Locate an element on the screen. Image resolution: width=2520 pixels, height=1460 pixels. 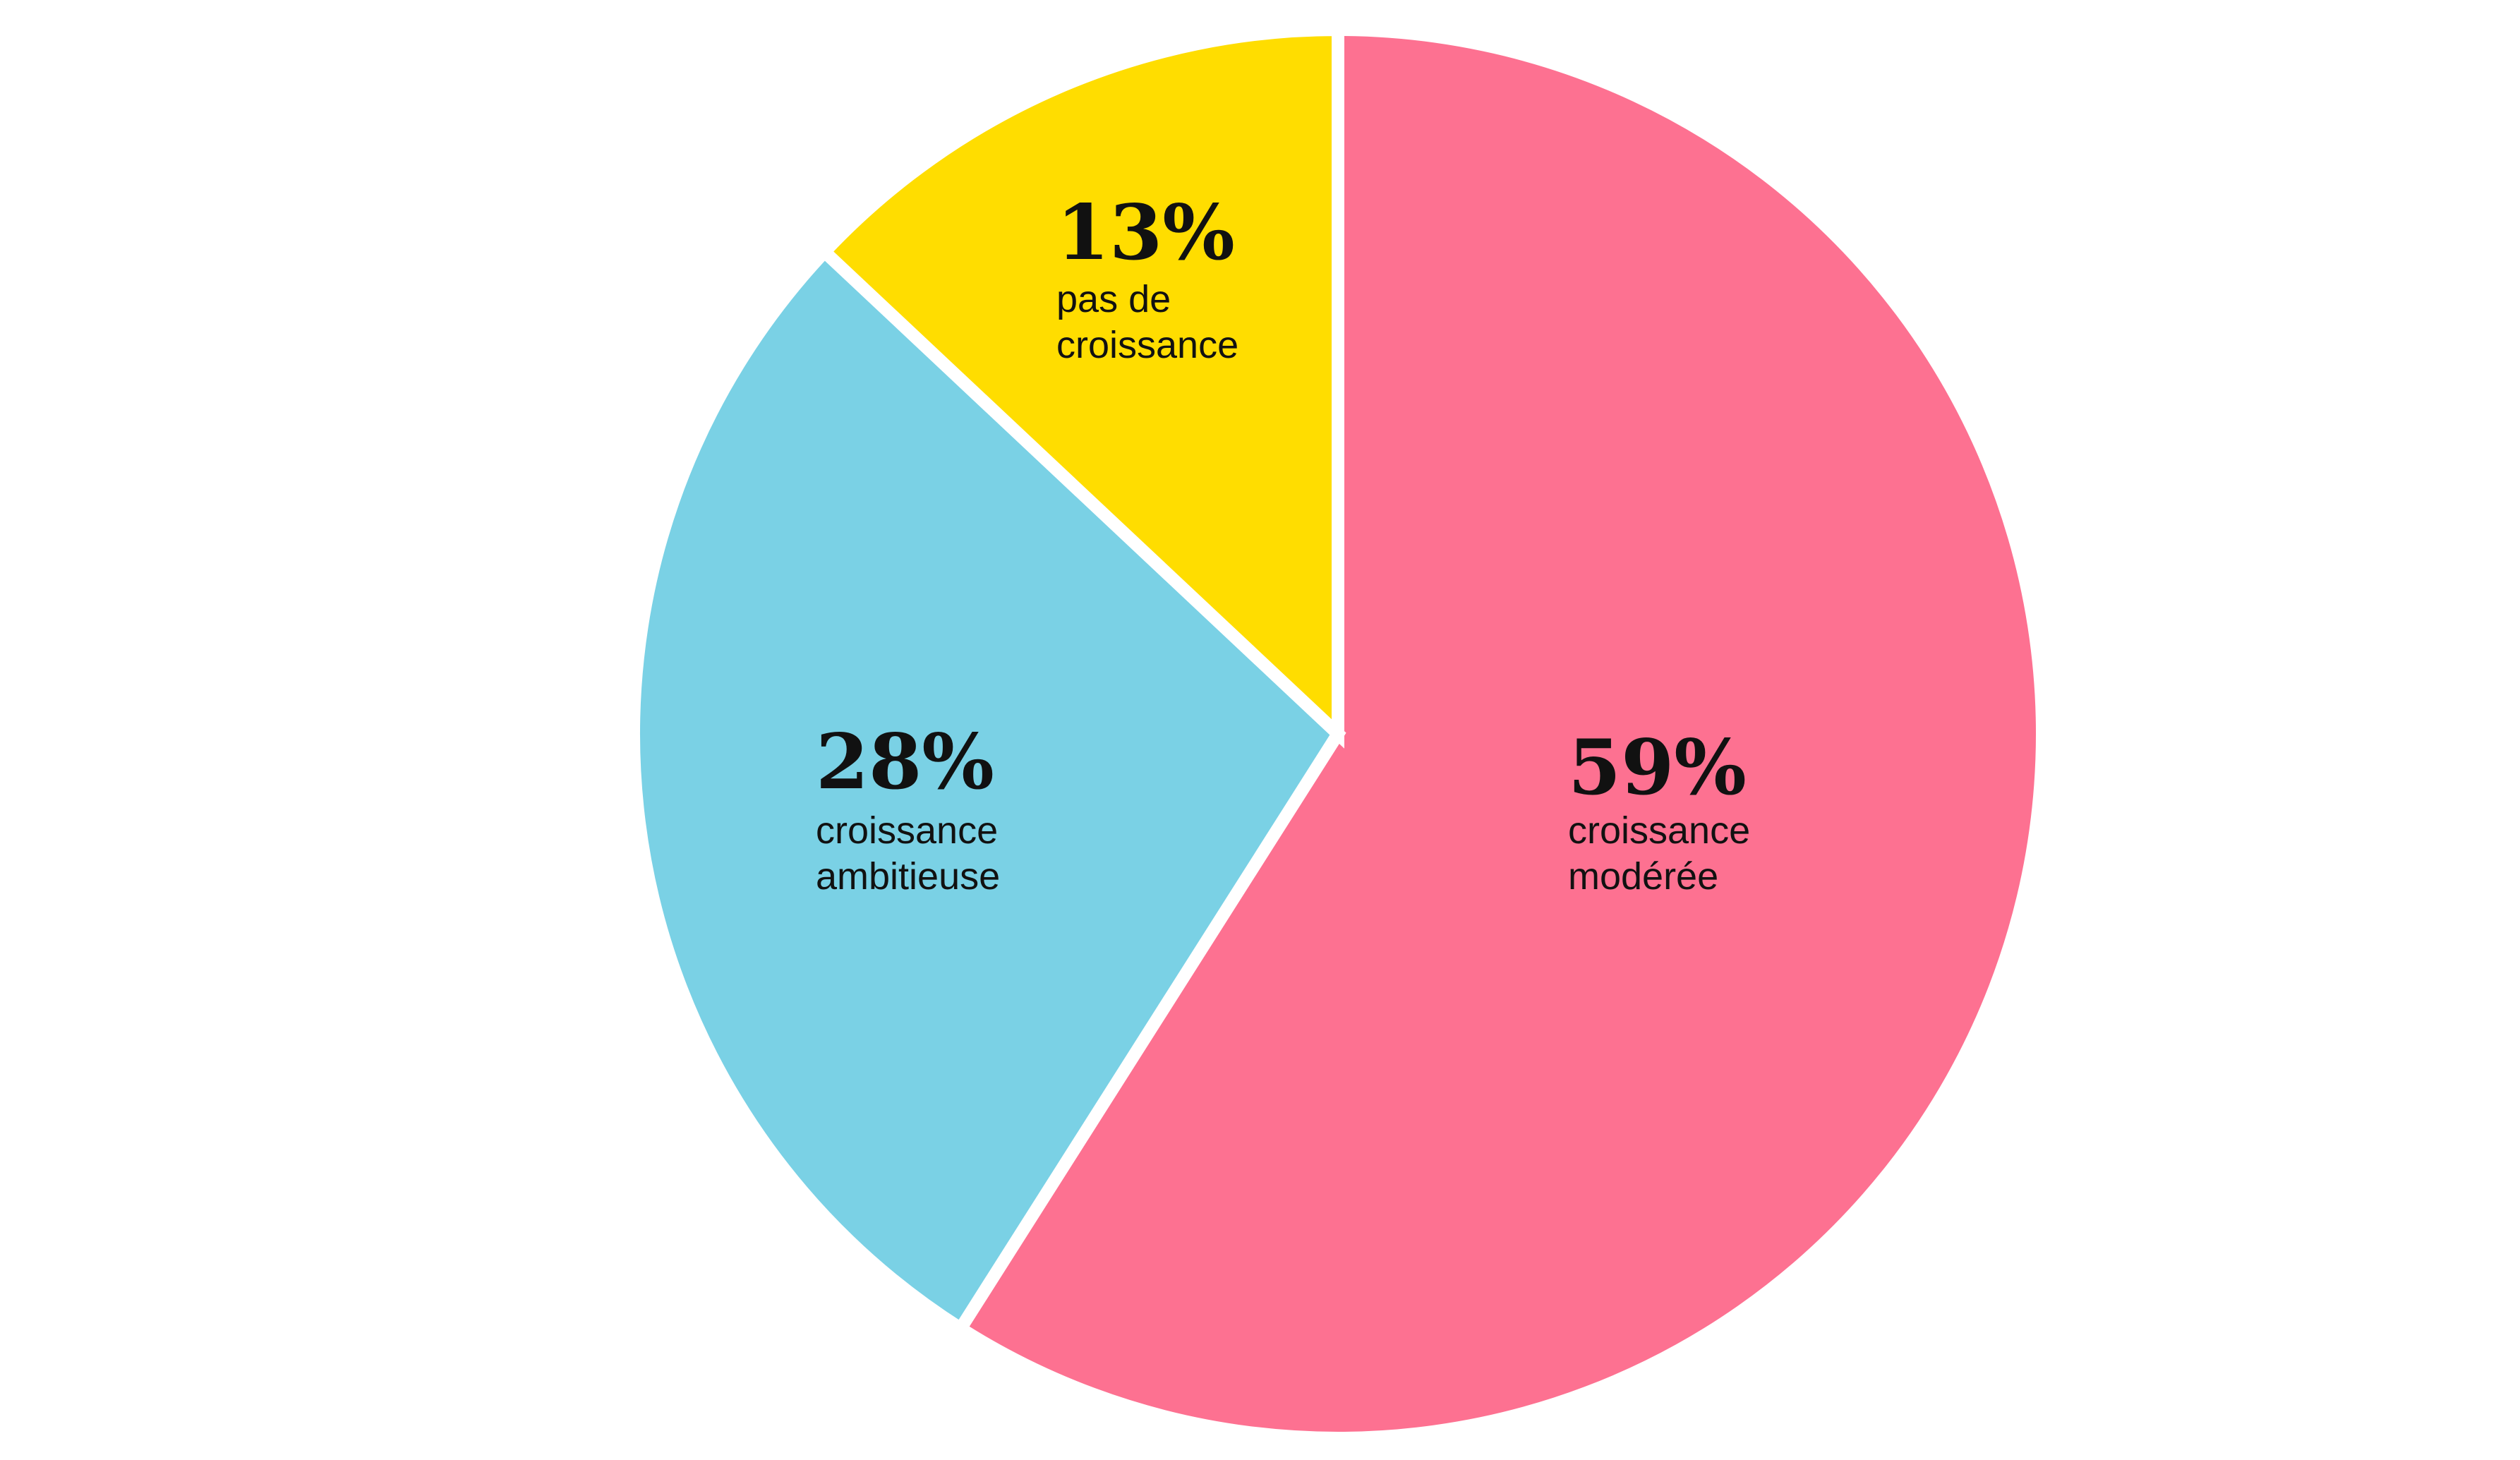
slice-category-label-moderee-line1: croissance is located at coordinates (1659, 831).